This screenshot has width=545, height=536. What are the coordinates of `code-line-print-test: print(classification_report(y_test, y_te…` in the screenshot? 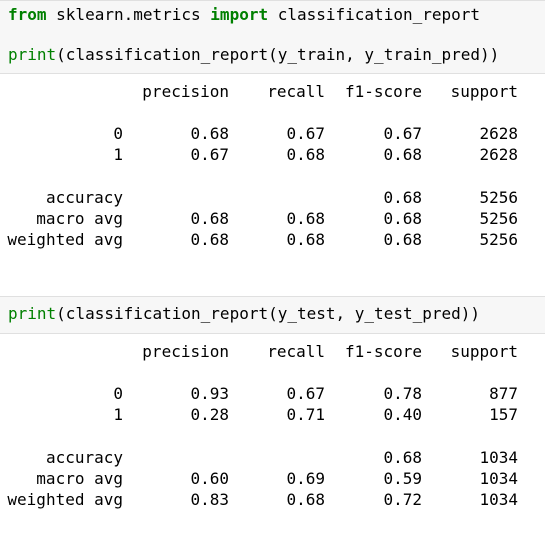 It's located at (244, 314).